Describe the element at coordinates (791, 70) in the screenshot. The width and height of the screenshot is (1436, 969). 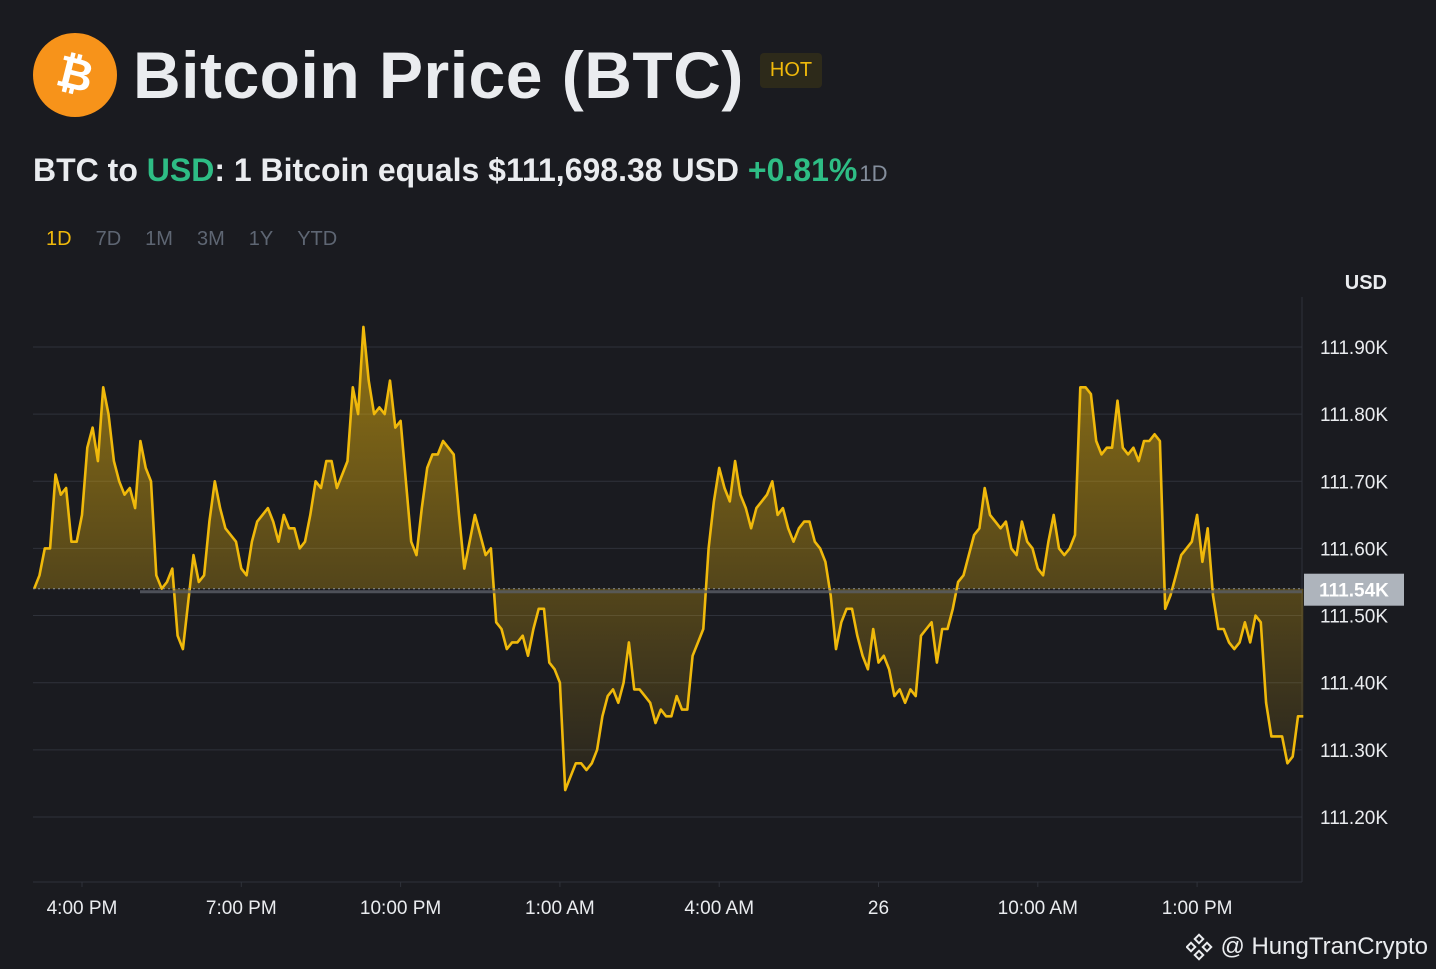
I see `hot-badge: HOT` at that location.